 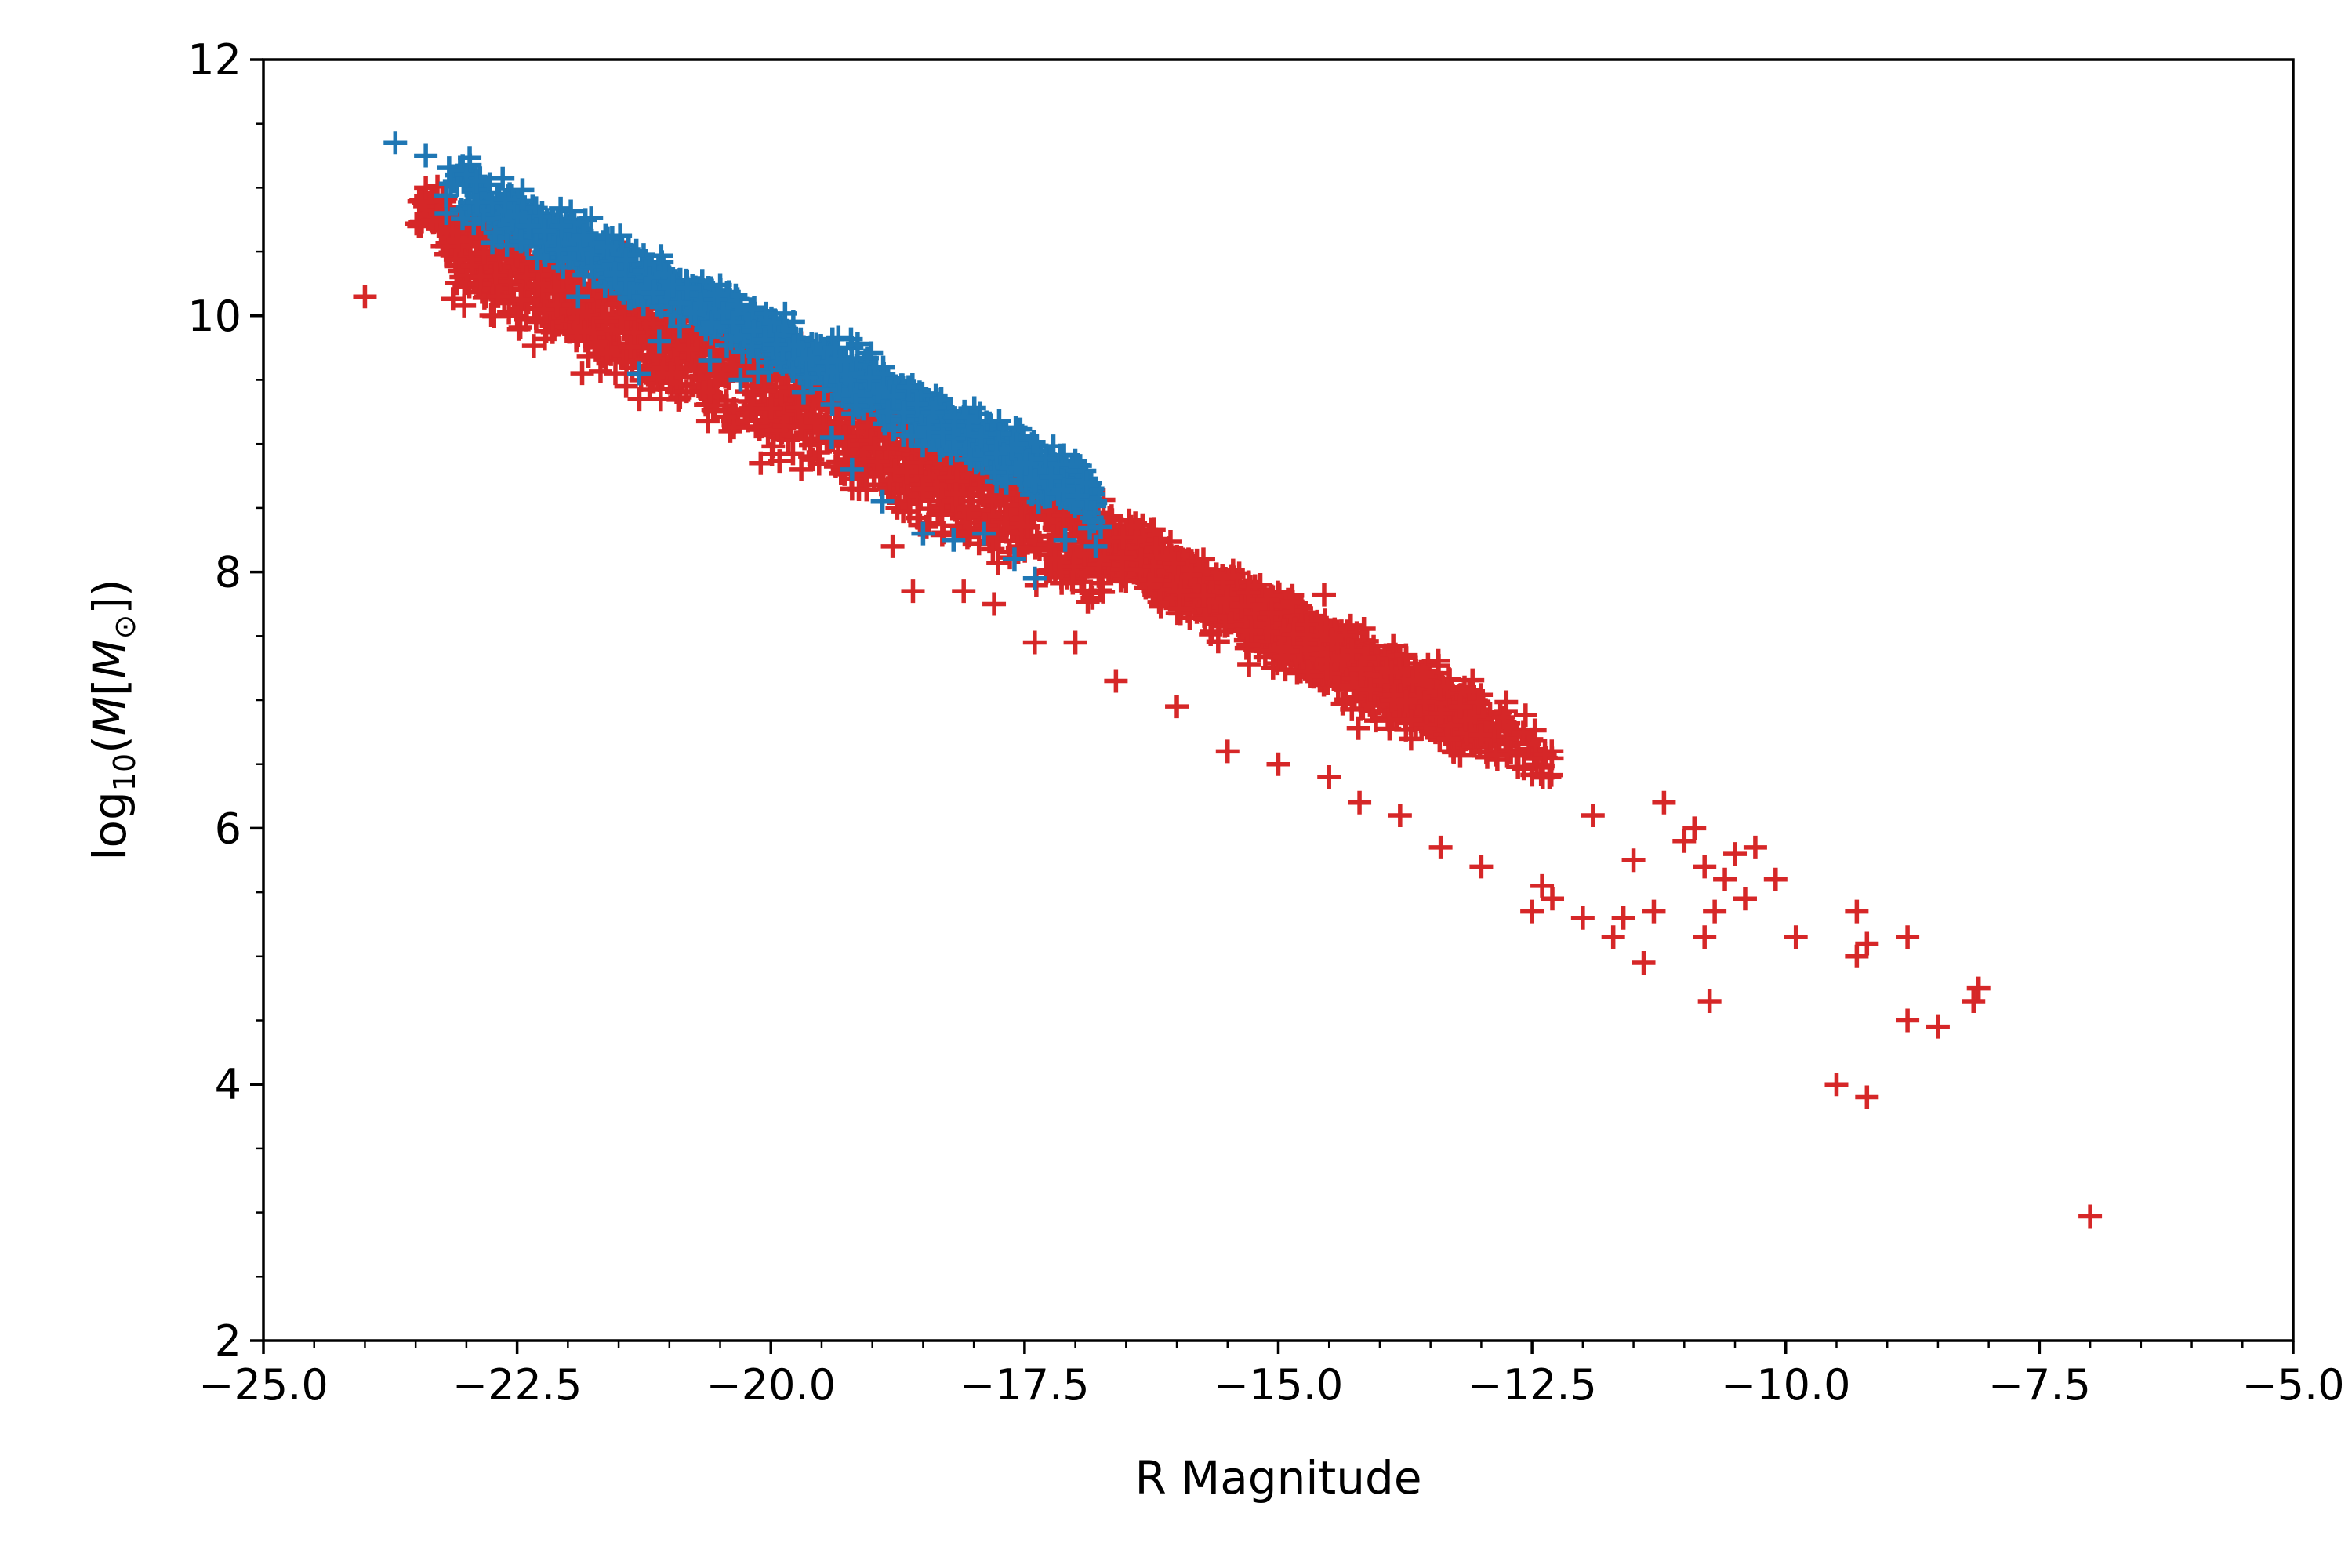 What do you see at coordinates (1278, 1385) in the screenshot?
I see `x-tick-label: −15.0` at bounding box center [1278, 1385].